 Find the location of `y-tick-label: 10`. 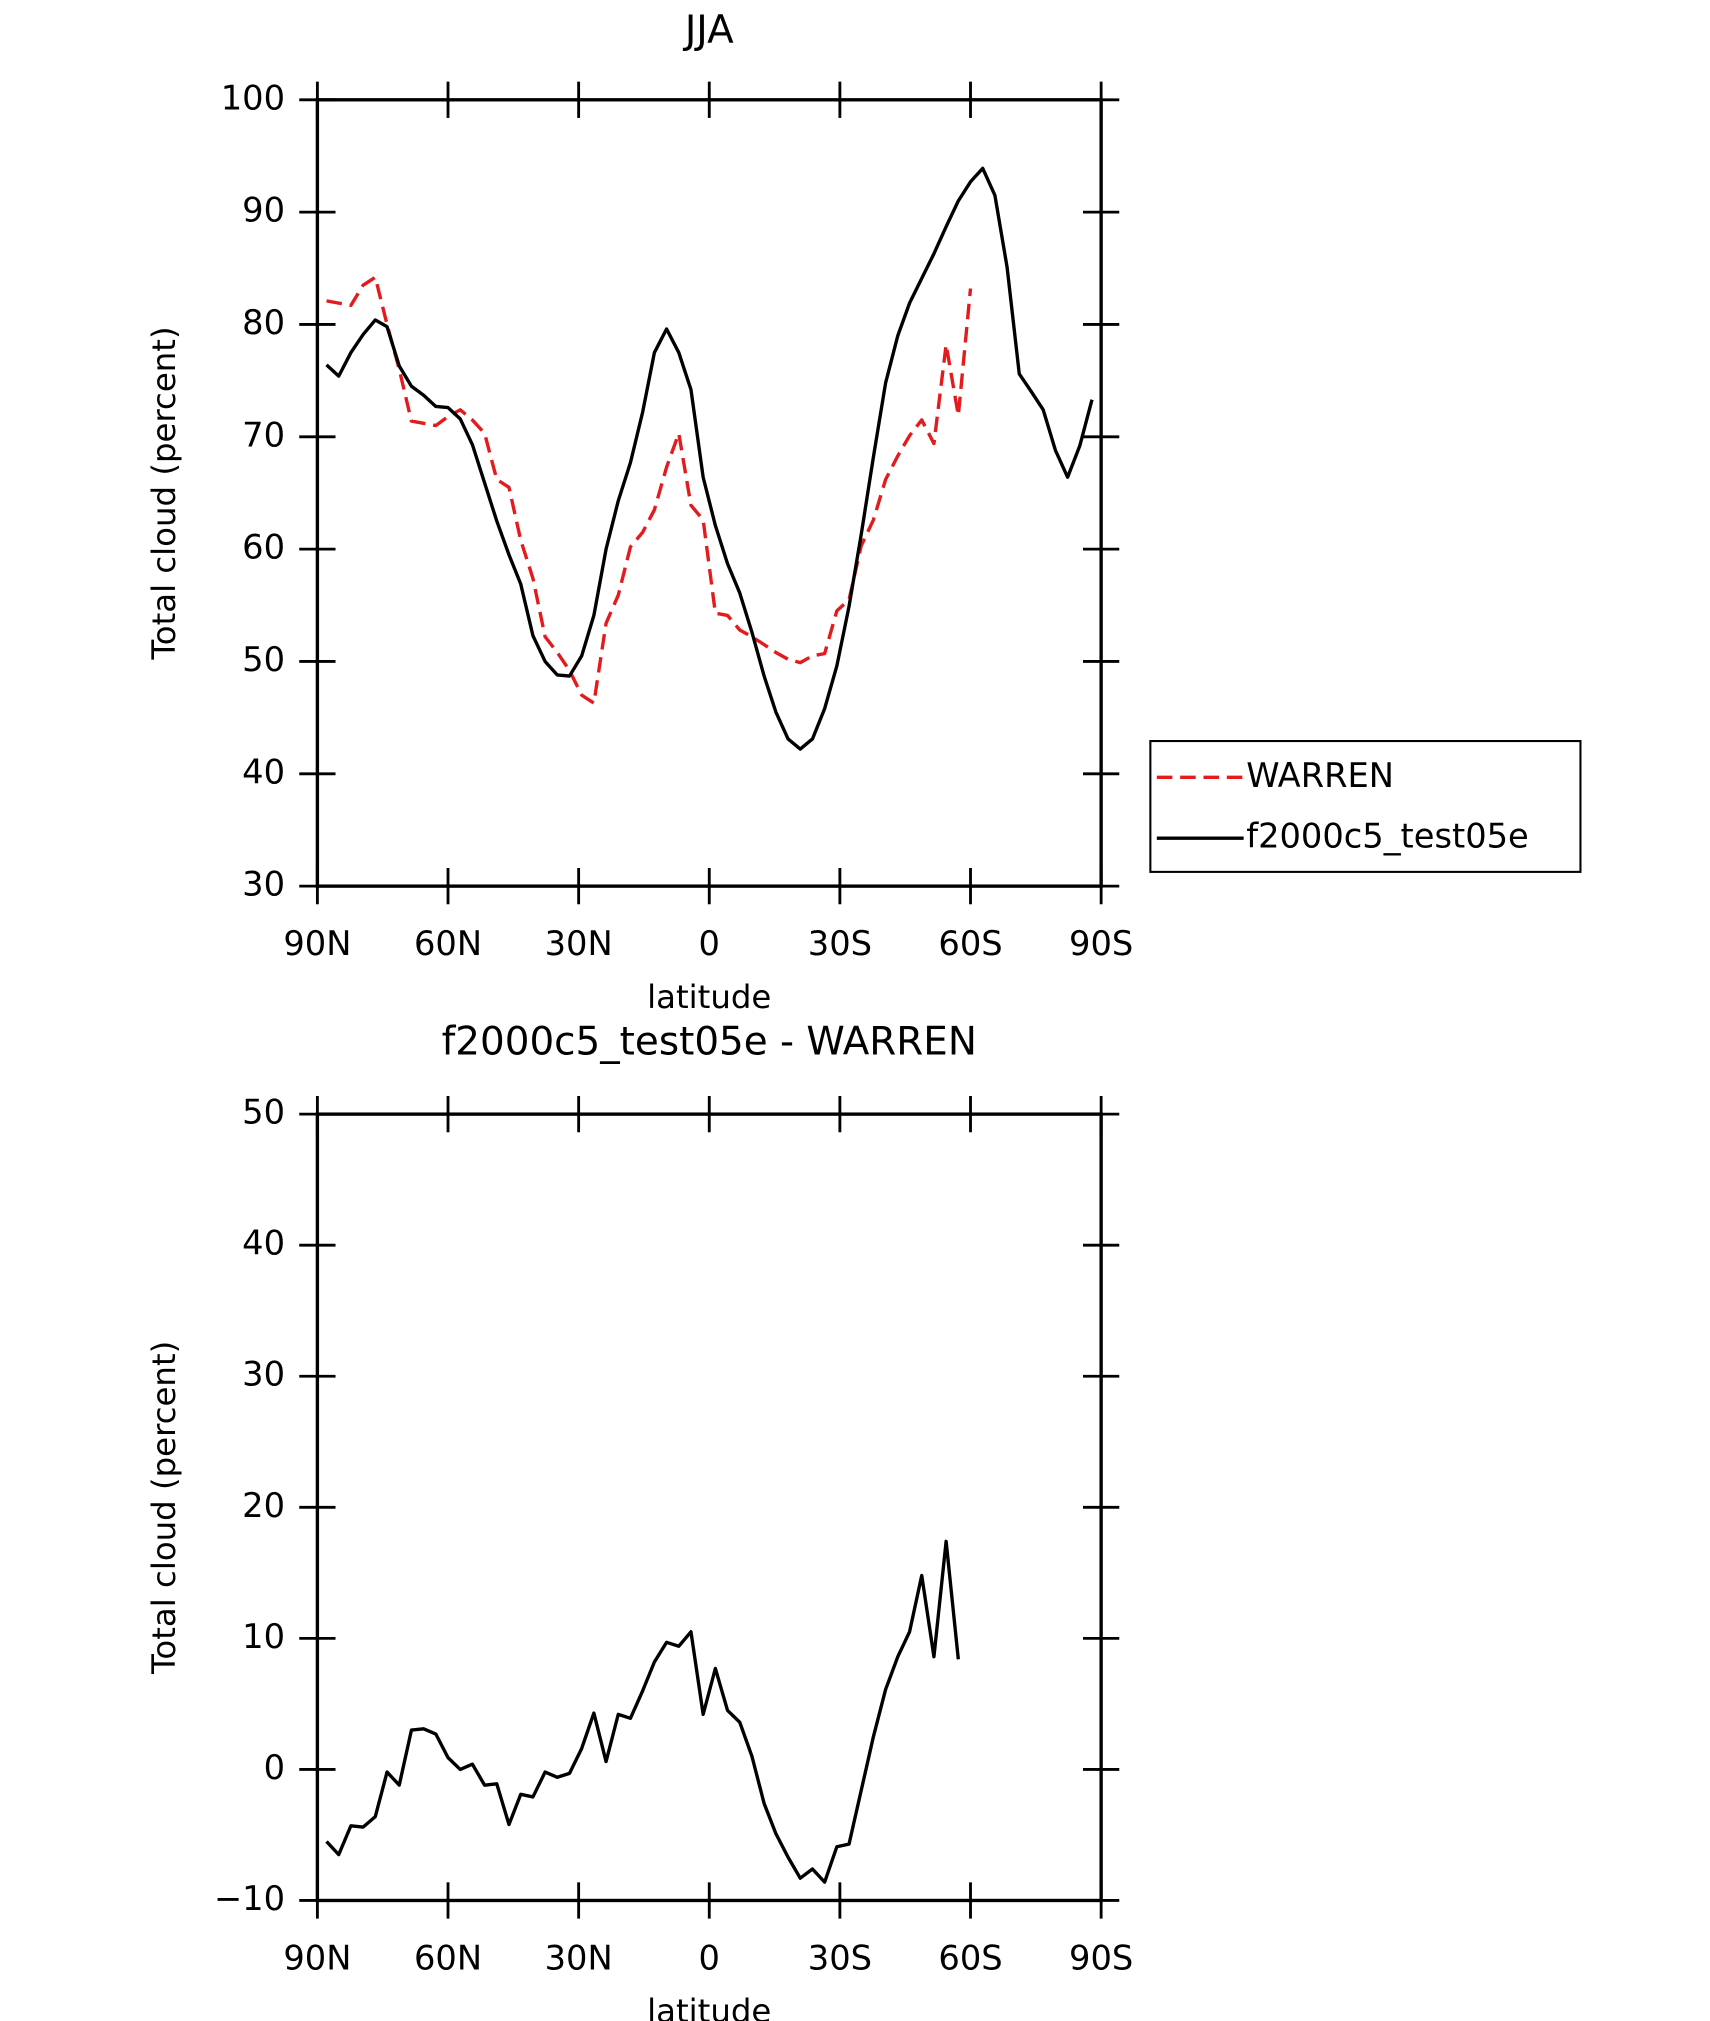

y-tick-label: 10 is located at coordinates (263, 1636).